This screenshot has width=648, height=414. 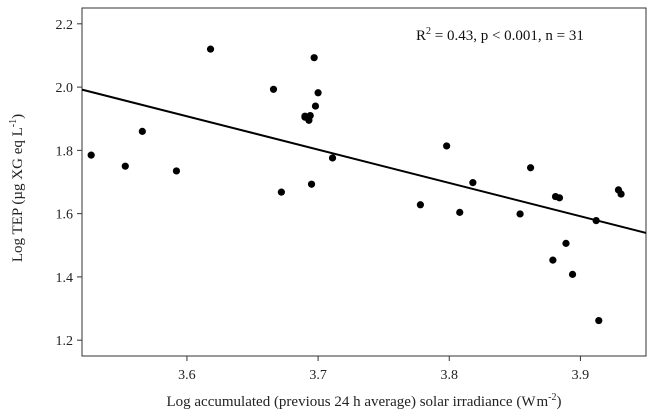 What do you see at coordinates (65, 278) in the screenshot?
I see `y-tick-label: 1.4` at bounding box center [65, 278].